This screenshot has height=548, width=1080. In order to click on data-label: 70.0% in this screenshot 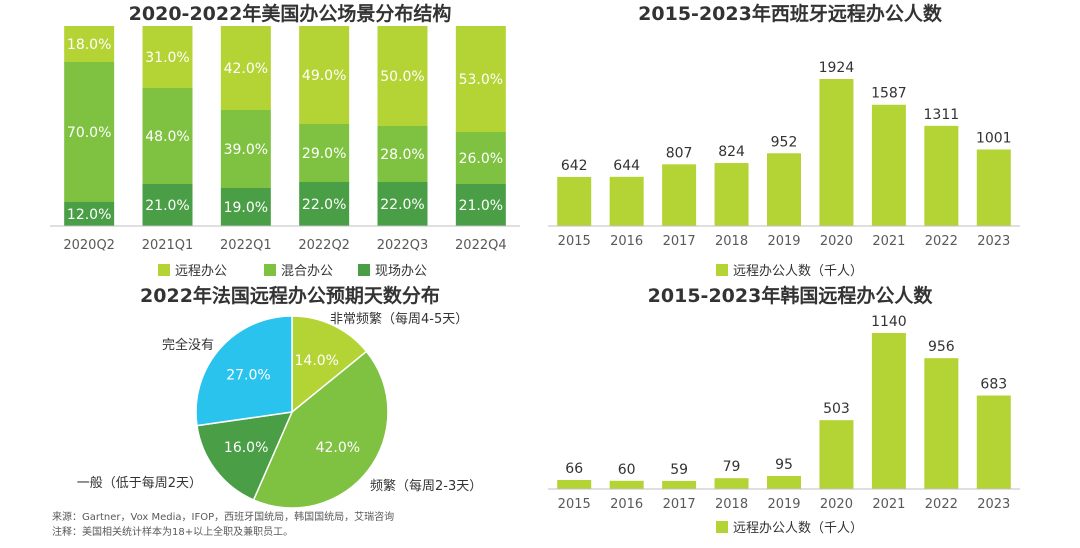, I will do `click(89, 133)`.